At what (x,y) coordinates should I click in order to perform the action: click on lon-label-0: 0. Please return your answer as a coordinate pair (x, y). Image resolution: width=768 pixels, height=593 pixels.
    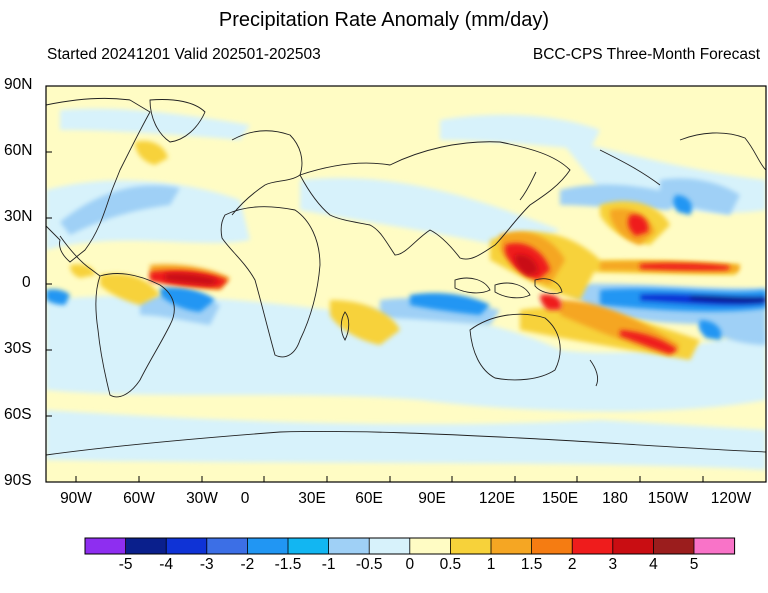
    Looking at the image, I should click on (245, 498).